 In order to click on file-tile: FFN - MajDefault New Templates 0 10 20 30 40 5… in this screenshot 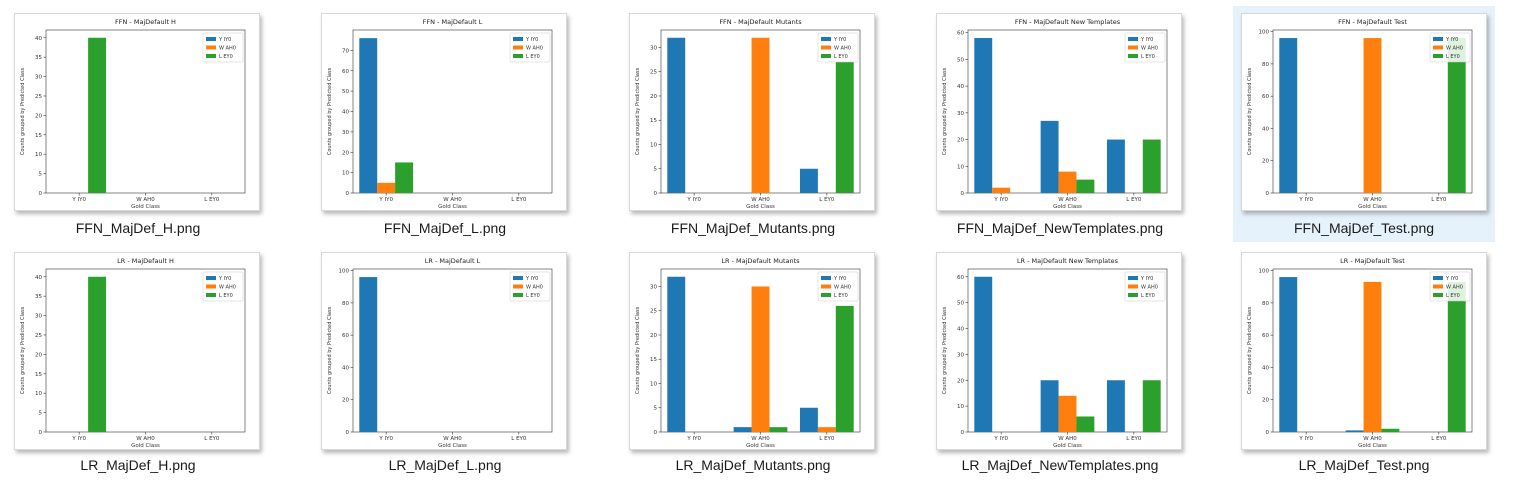, I will do `click(1060, 125)`.